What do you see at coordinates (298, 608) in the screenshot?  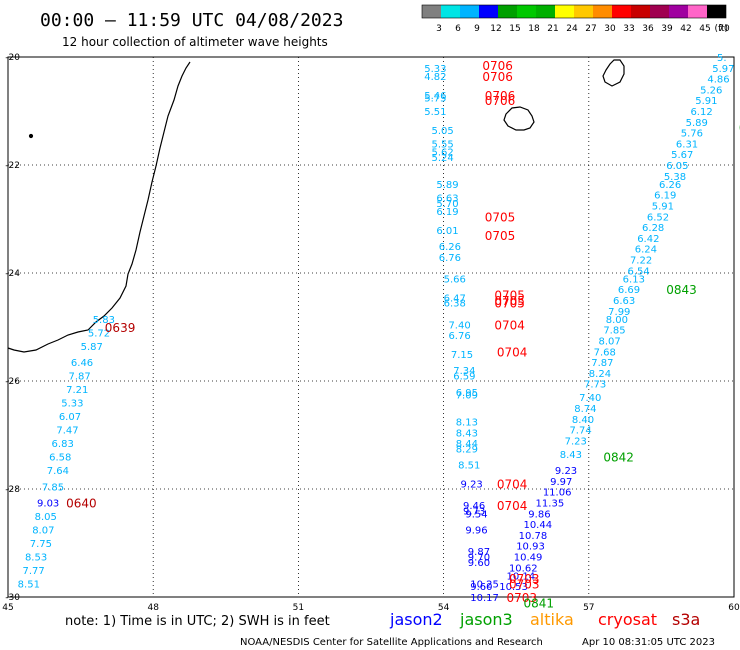 I see `x-tick-label: 51` at bounding box center [298, 608].